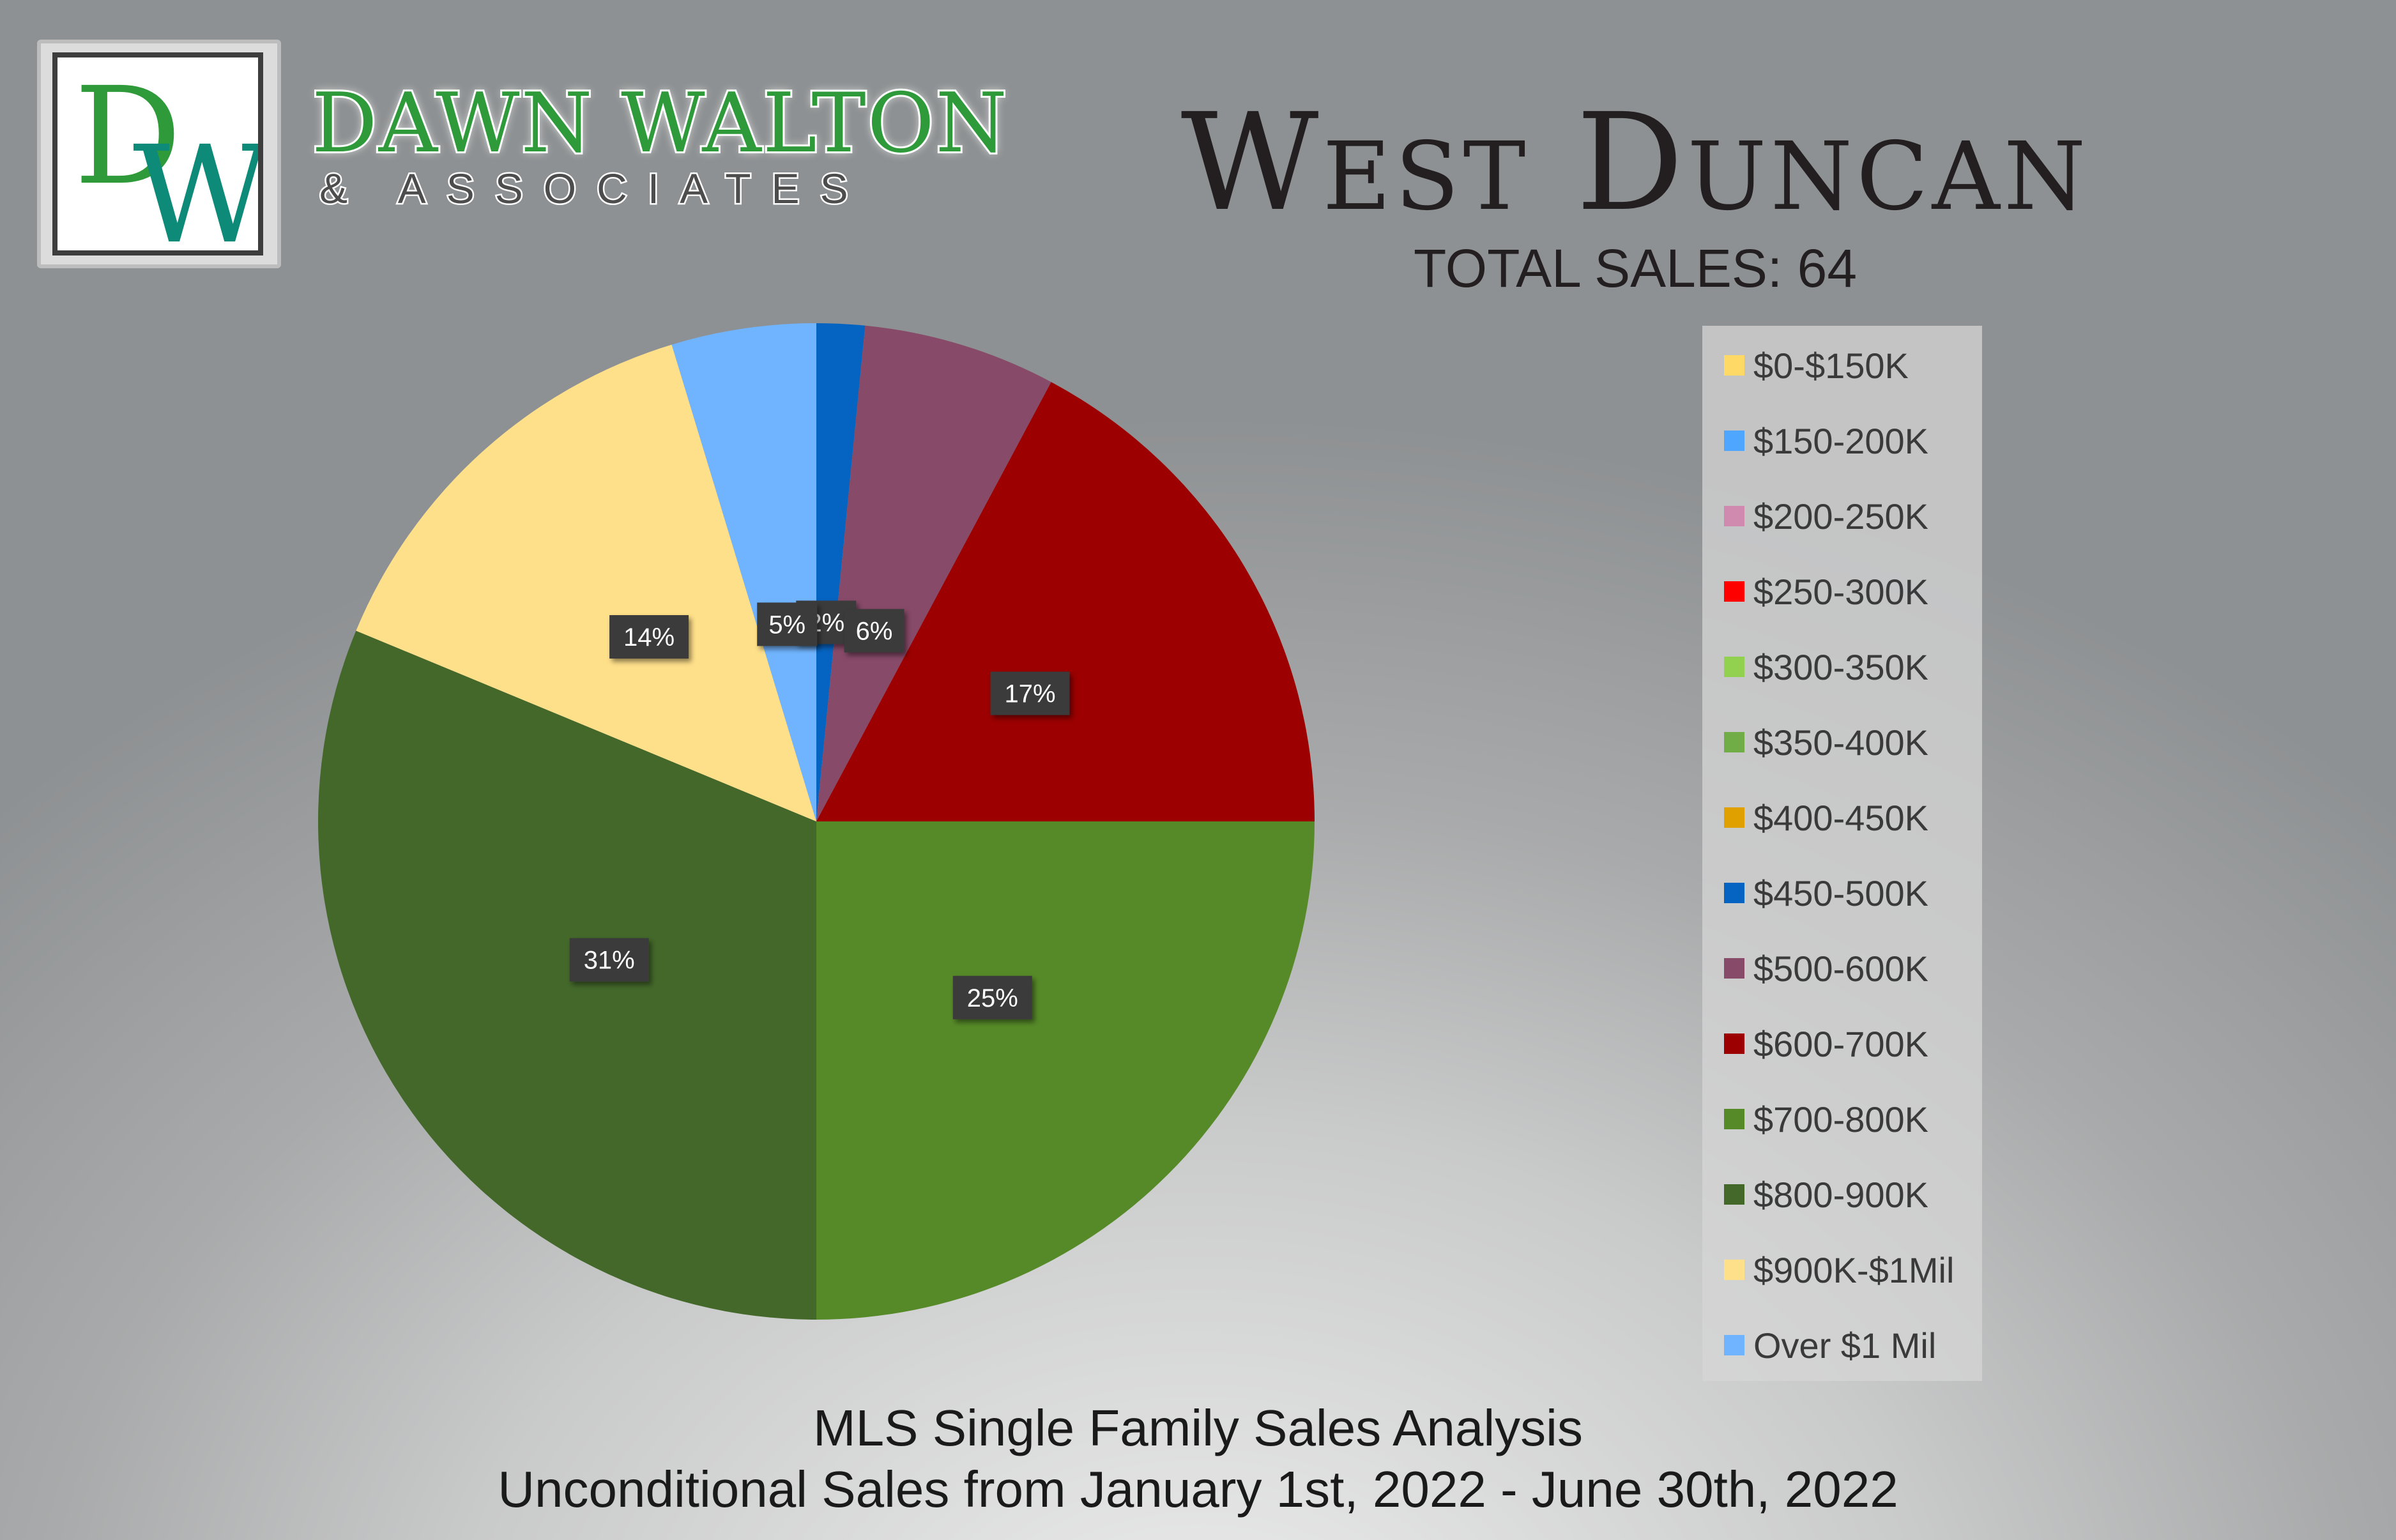 The height and width of the screenshot is (1540, 2396). What do you see at coordinates (1841, 1194) in the screenshot?
I see `legend-label: $800-900K` at bounding box center [1841, 1194].